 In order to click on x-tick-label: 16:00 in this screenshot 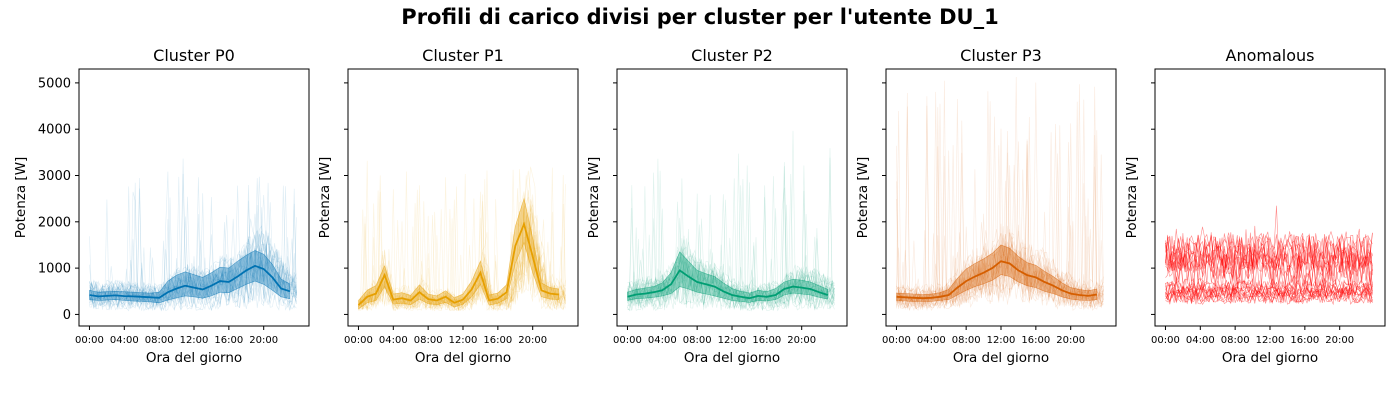, I will do `click(1304, 340)`.